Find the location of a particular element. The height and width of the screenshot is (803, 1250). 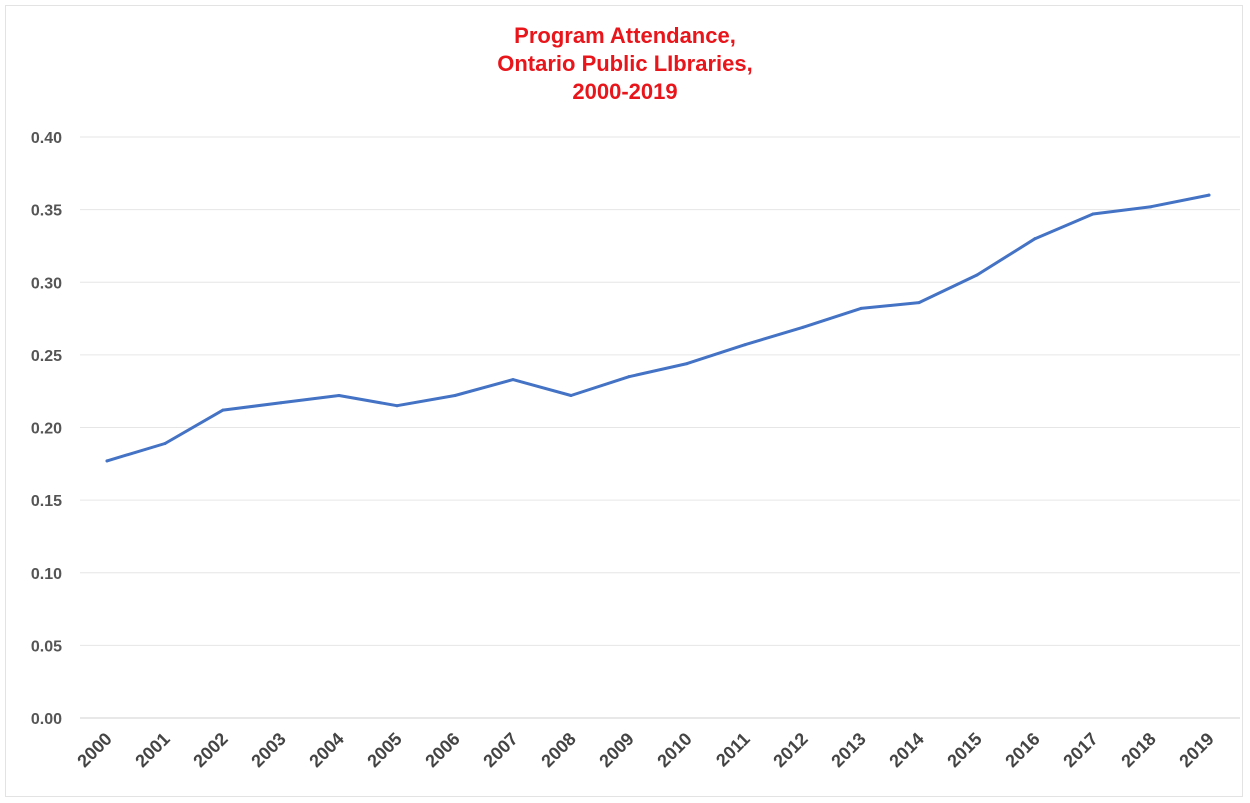

chart-title-line-2: Ontario Public LIbraries, is located at coordinates (625, 63).